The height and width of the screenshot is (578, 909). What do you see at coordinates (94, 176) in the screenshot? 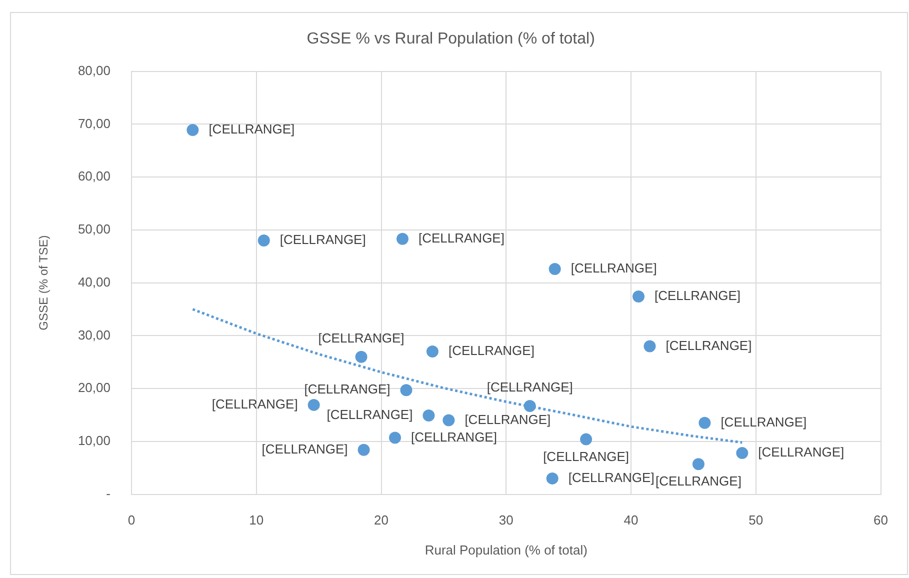
I see `y-tick-label: 60,00` at bounding box center [94, 176].